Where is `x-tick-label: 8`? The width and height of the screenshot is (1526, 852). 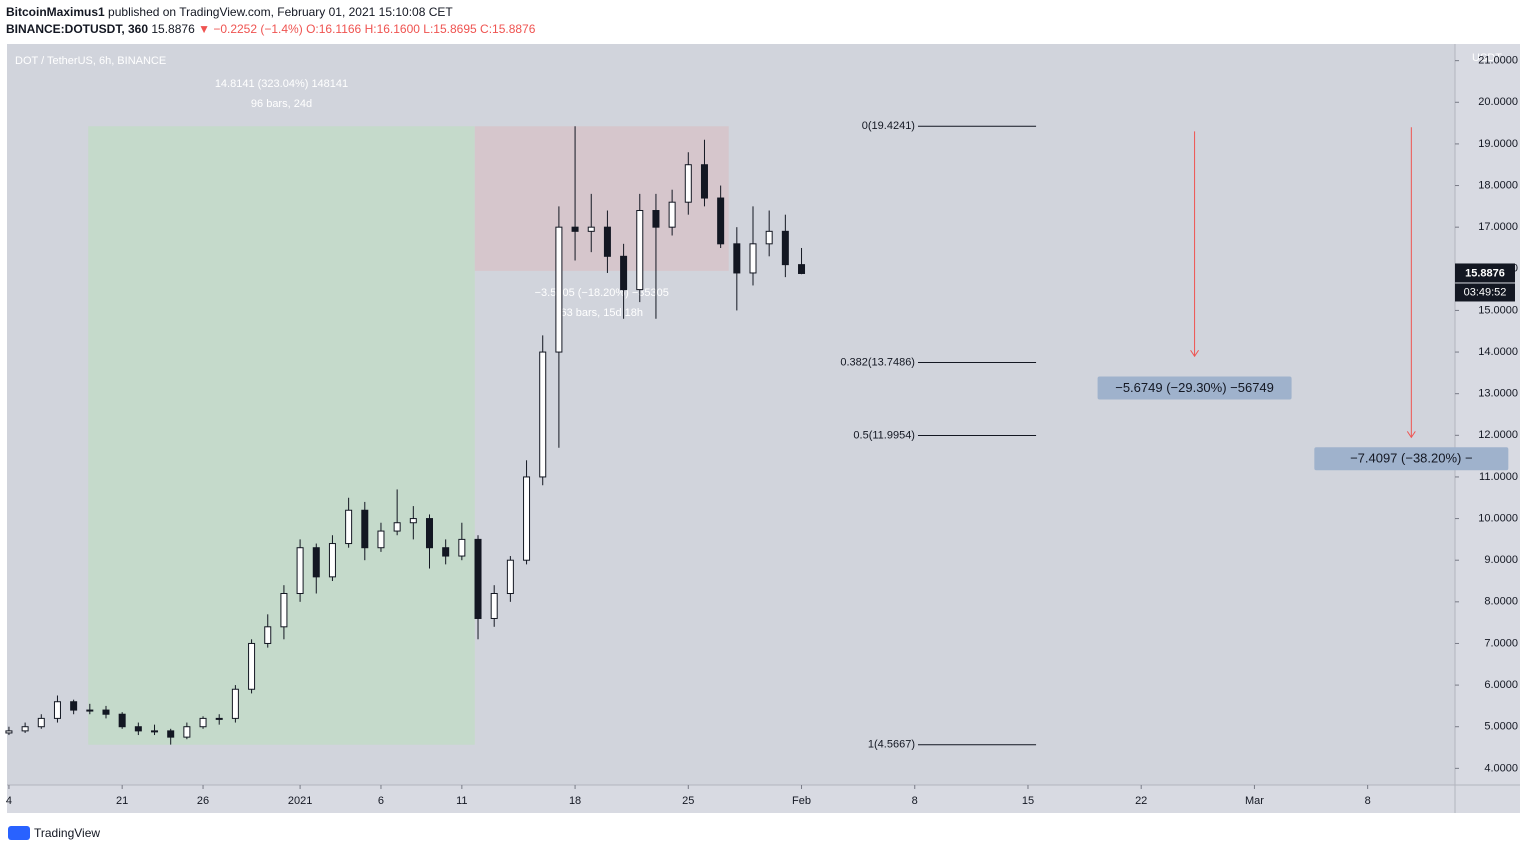 x-tick-label: 8 is located at coordinates (1368, 801).